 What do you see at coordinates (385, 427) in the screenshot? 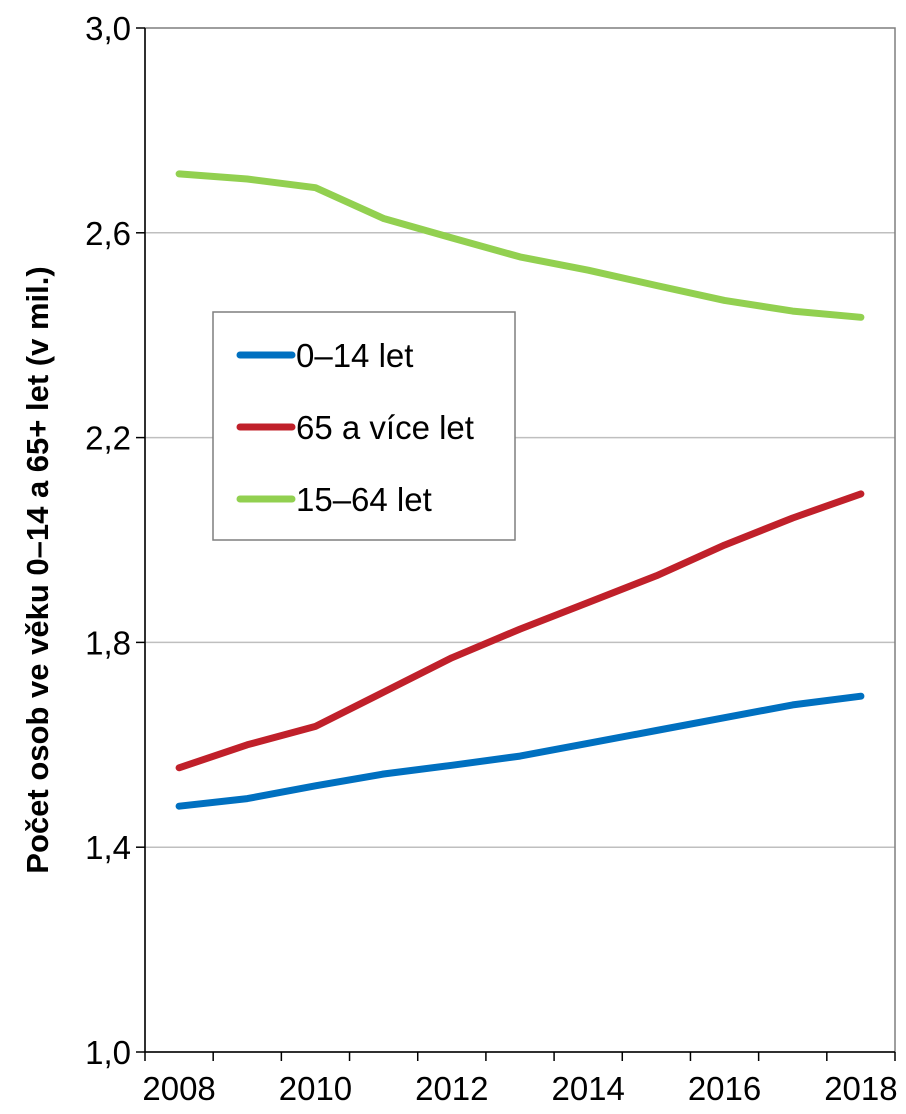
I see `legend-label: 65 a více let` at bounding box center [385, 427].